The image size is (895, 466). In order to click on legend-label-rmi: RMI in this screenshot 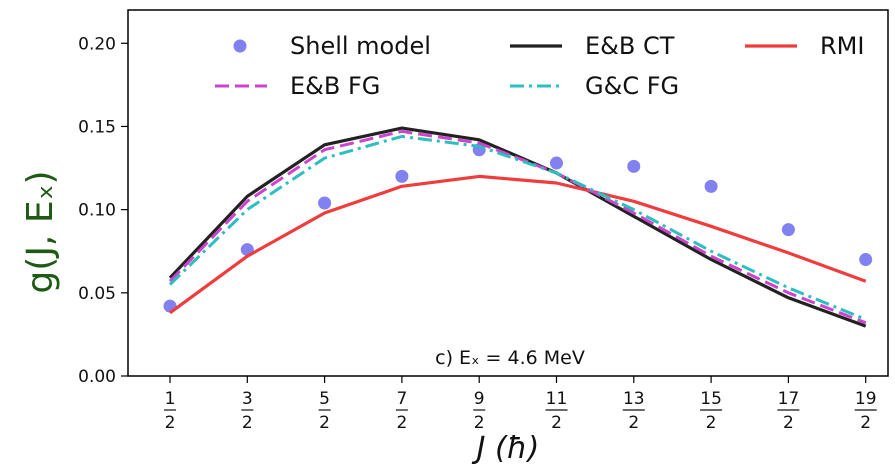, I will do `click(842, 46)`.